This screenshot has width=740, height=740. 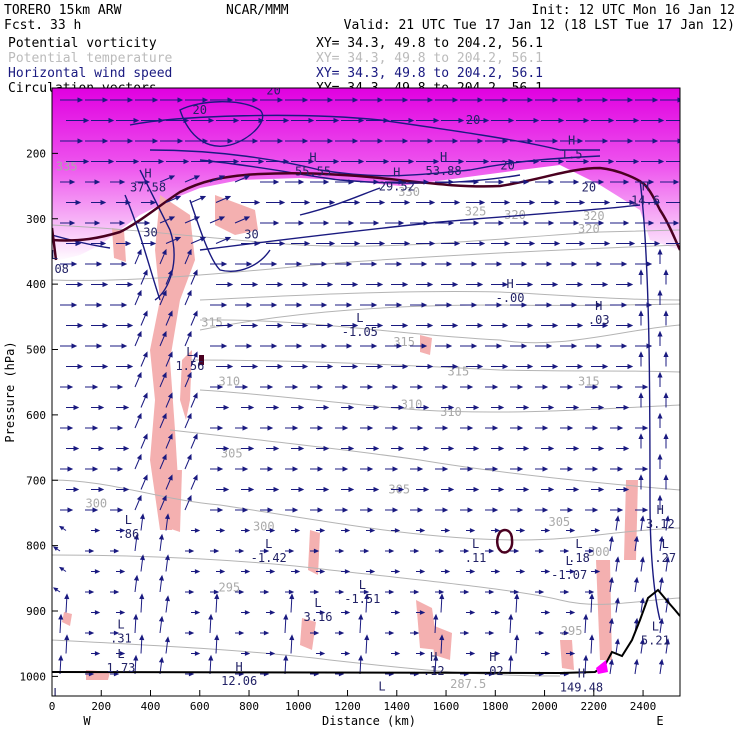 I want to click on x-tick-label: 1400, so click(x=397, y=706).